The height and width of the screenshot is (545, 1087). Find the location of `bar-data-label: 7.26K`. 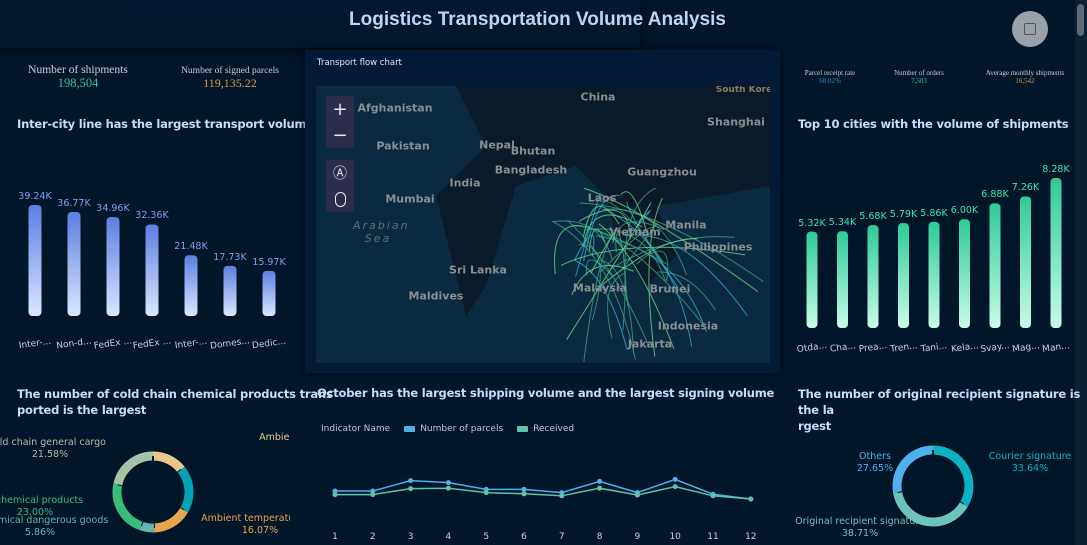

bar-data-label: 7.26K is located at coordinates (1025, 188).